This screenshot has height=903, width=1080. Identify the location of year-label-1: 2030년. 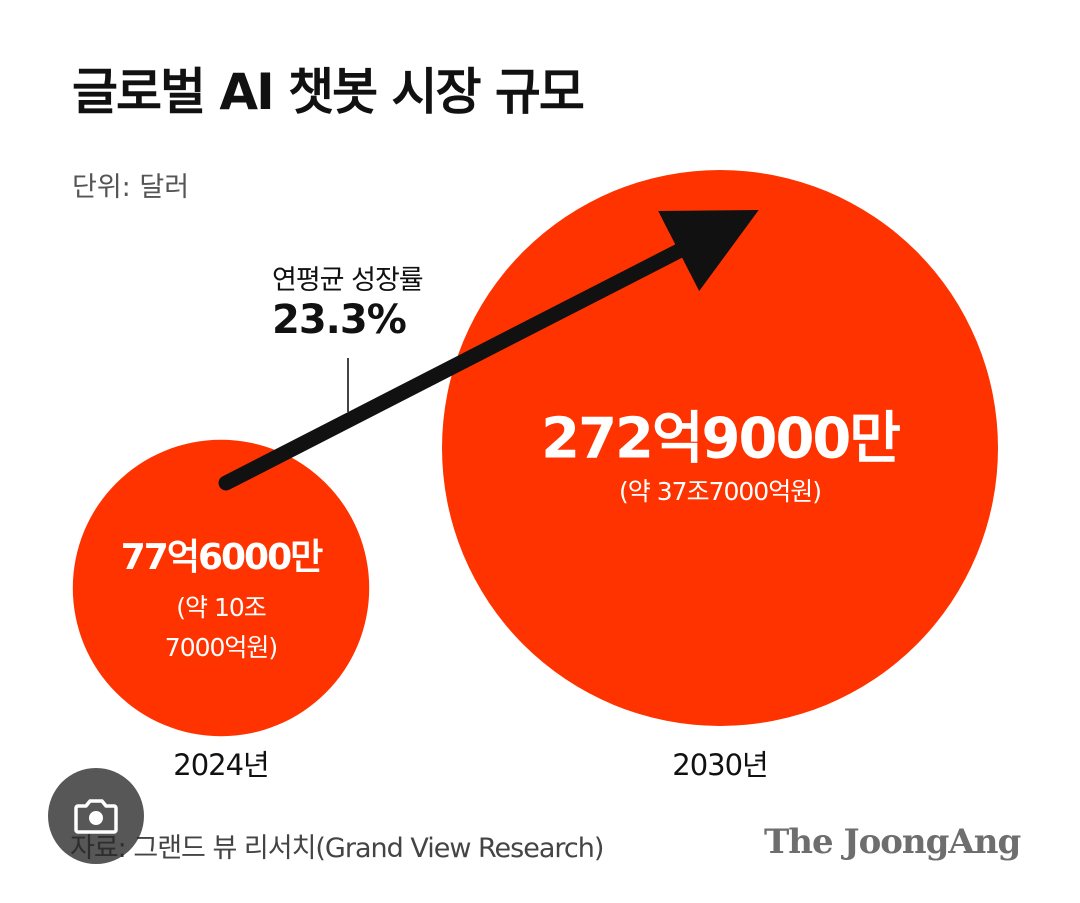
(720, 765).